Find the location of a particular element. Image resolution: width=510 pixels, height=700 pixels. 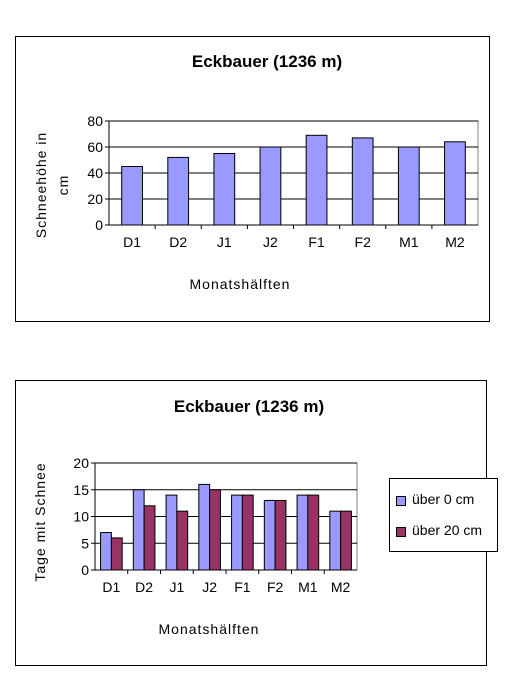

legend-label-series-2: über 20 cm is located at coordinates (447, 530).